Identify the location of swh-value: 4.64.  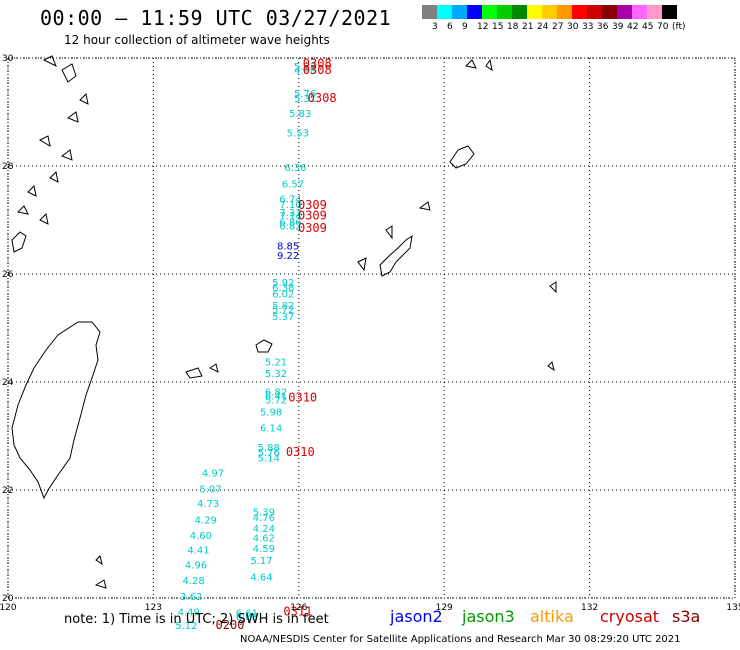
(261, 577).